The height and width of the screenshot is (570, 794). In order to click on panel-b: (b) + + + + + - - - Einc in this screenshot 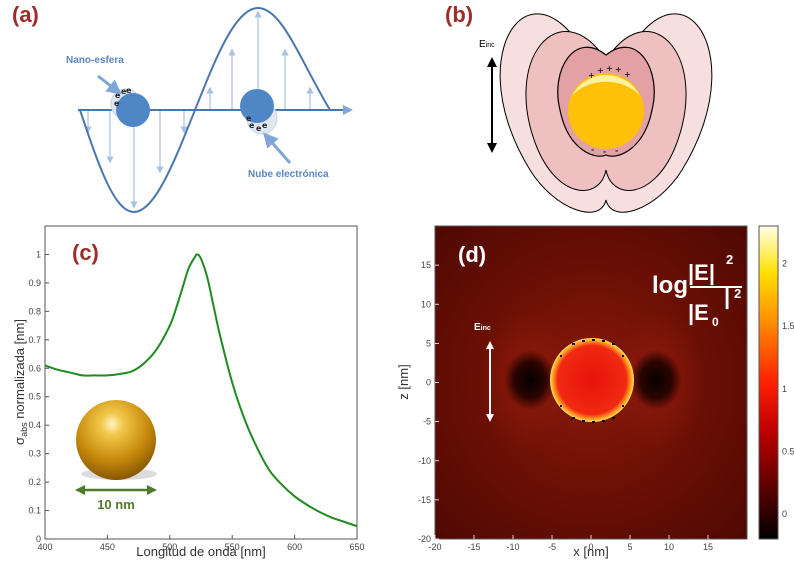, I will do `click(579, 107)`.